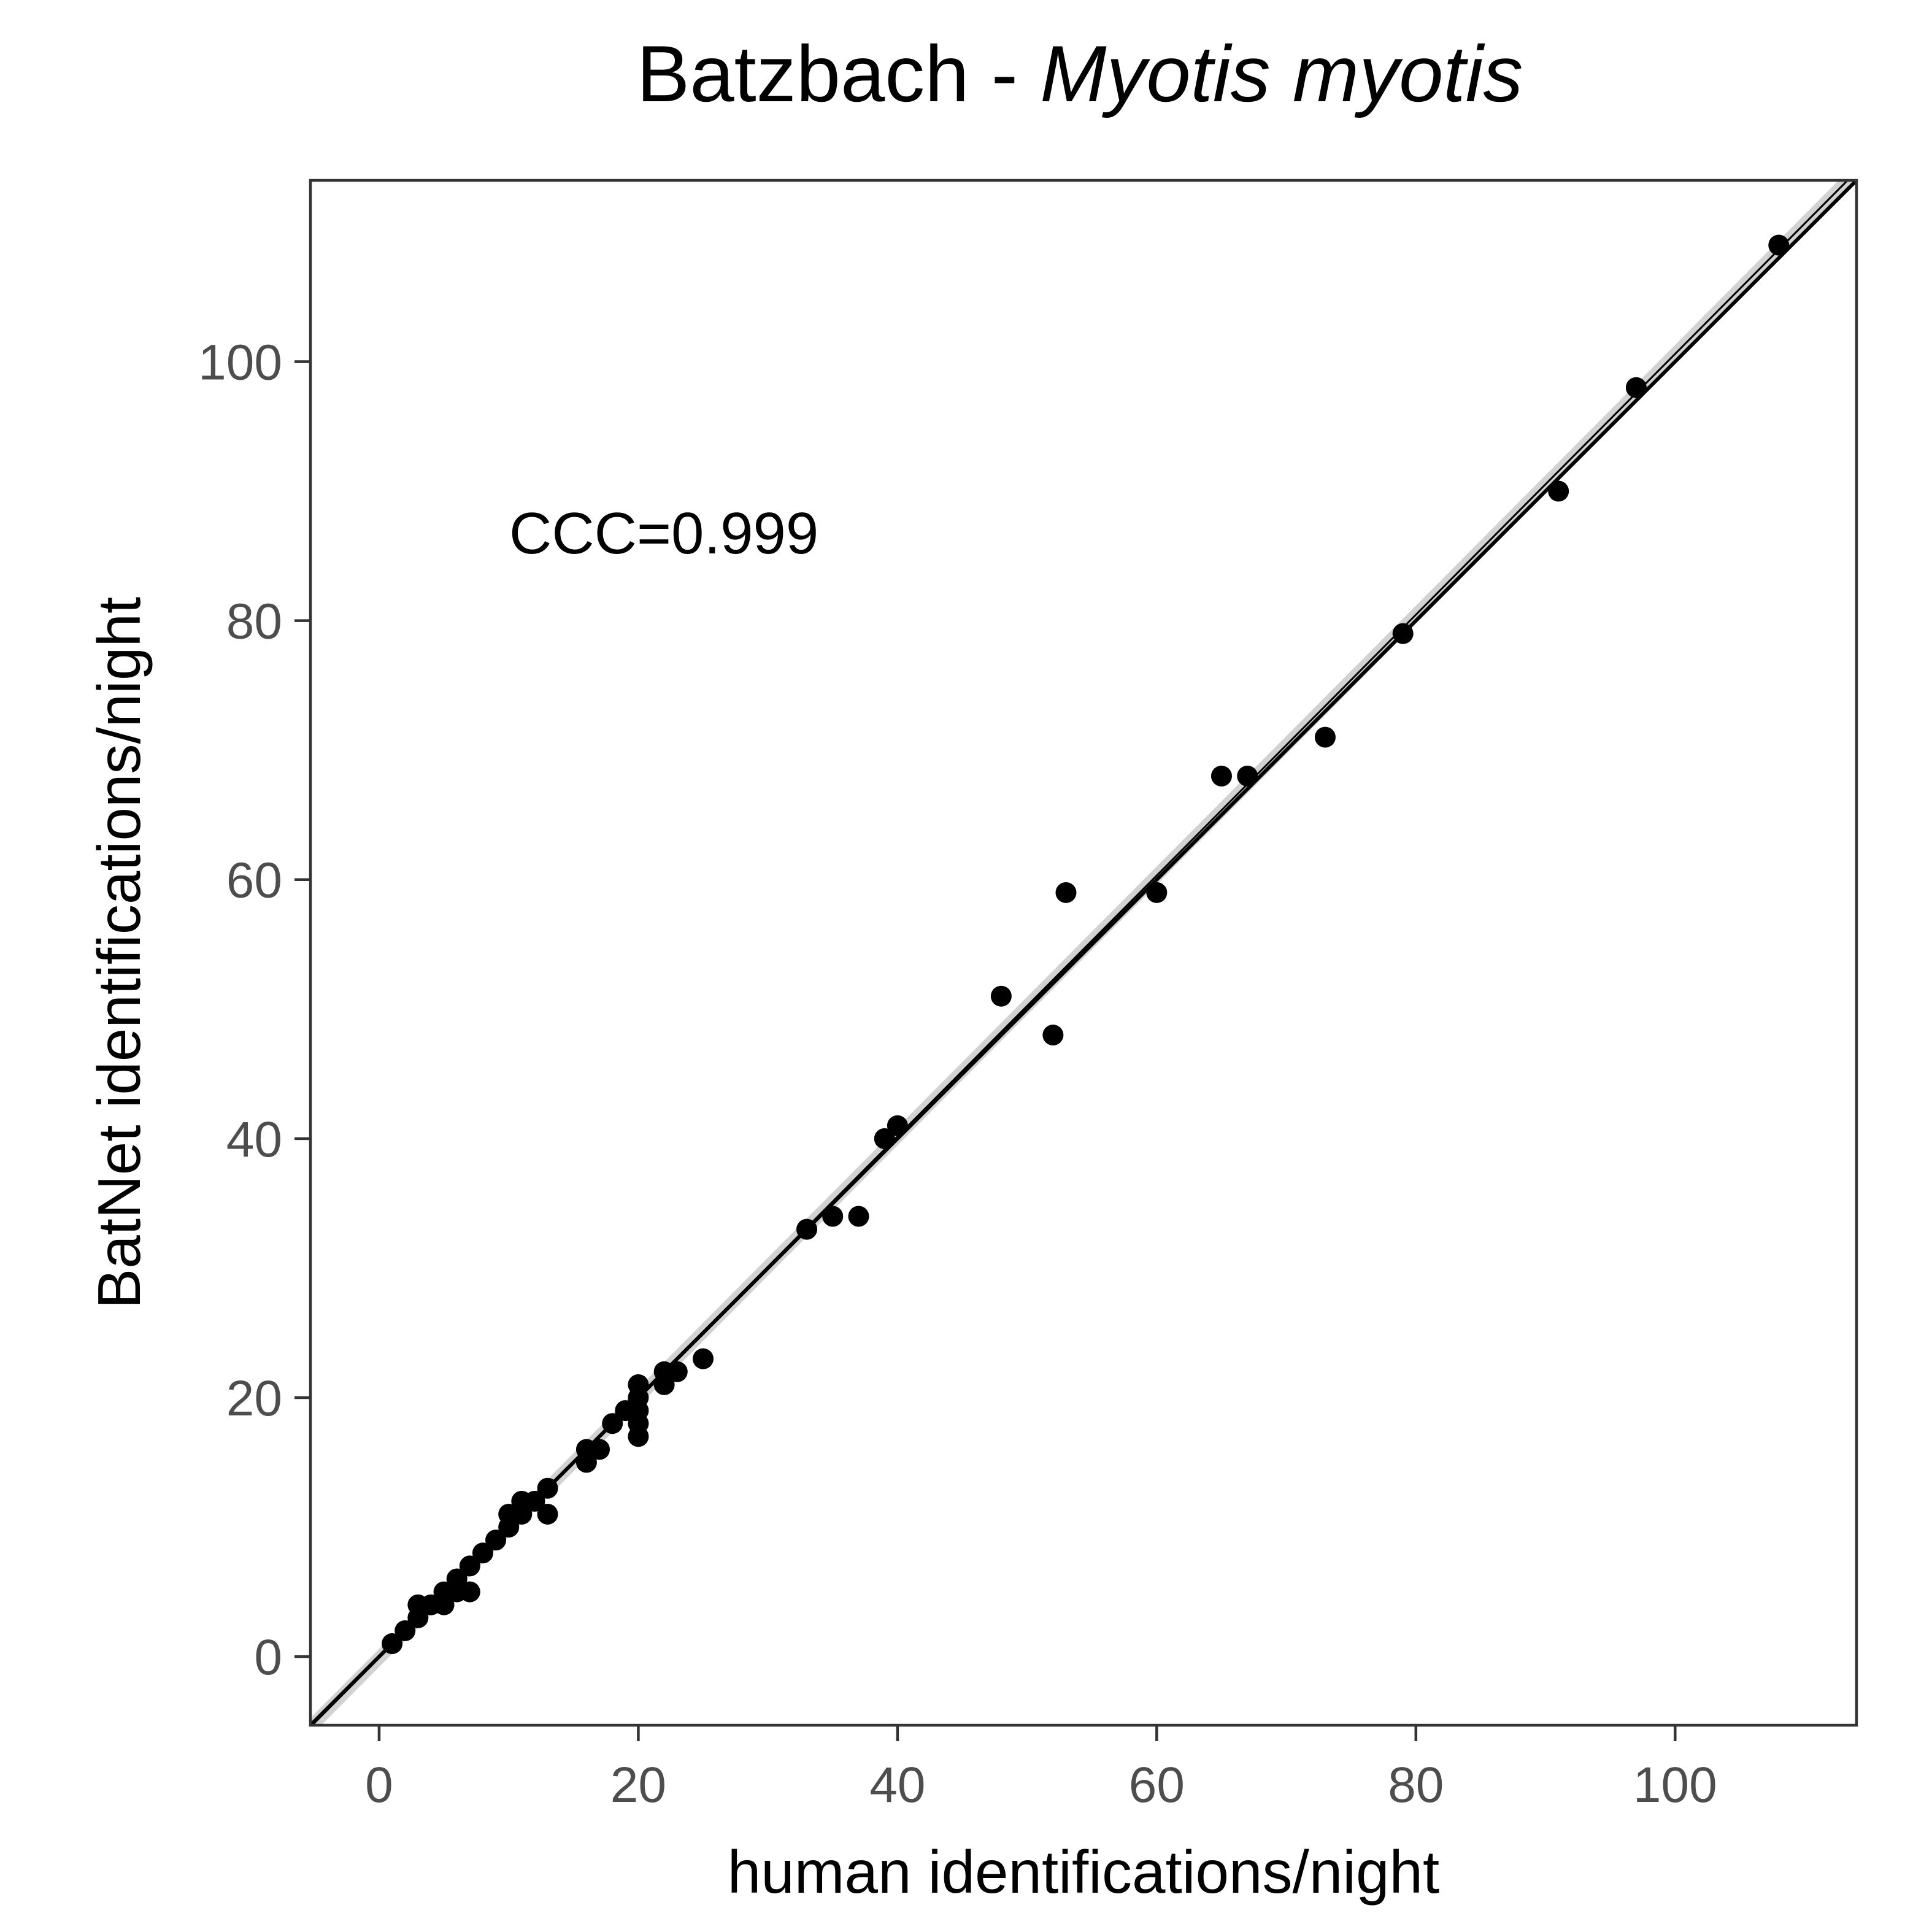 The width and height of the screenshot is (1932, 1932). I want to click on x-axis-label: human identifications/night, so click(1083, 1872).